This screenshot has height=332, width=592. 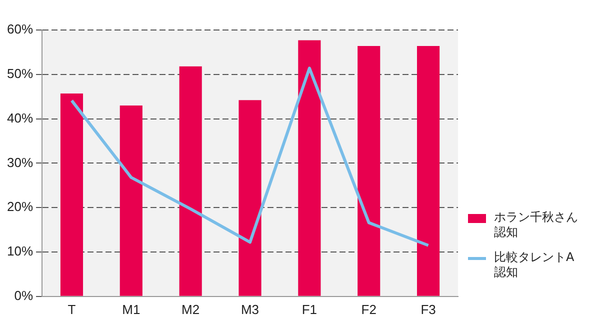 What do you see at coordinates (535, 265) in the screenshot?
I see `legend-label: 比較タレントA認知` at bounding box center [535, 265].